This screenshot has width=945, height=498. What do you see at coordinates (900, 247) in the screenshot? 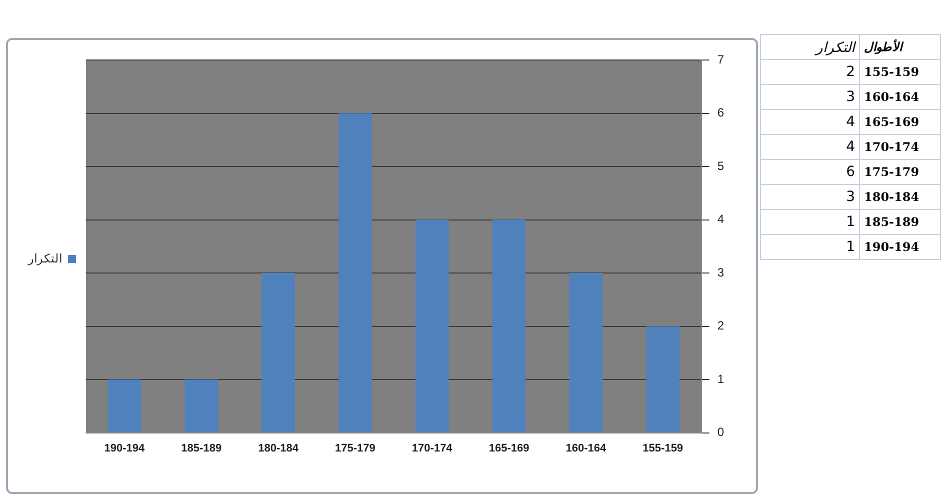
I see `category-label: 190-194` at bounding box center [900, 247].